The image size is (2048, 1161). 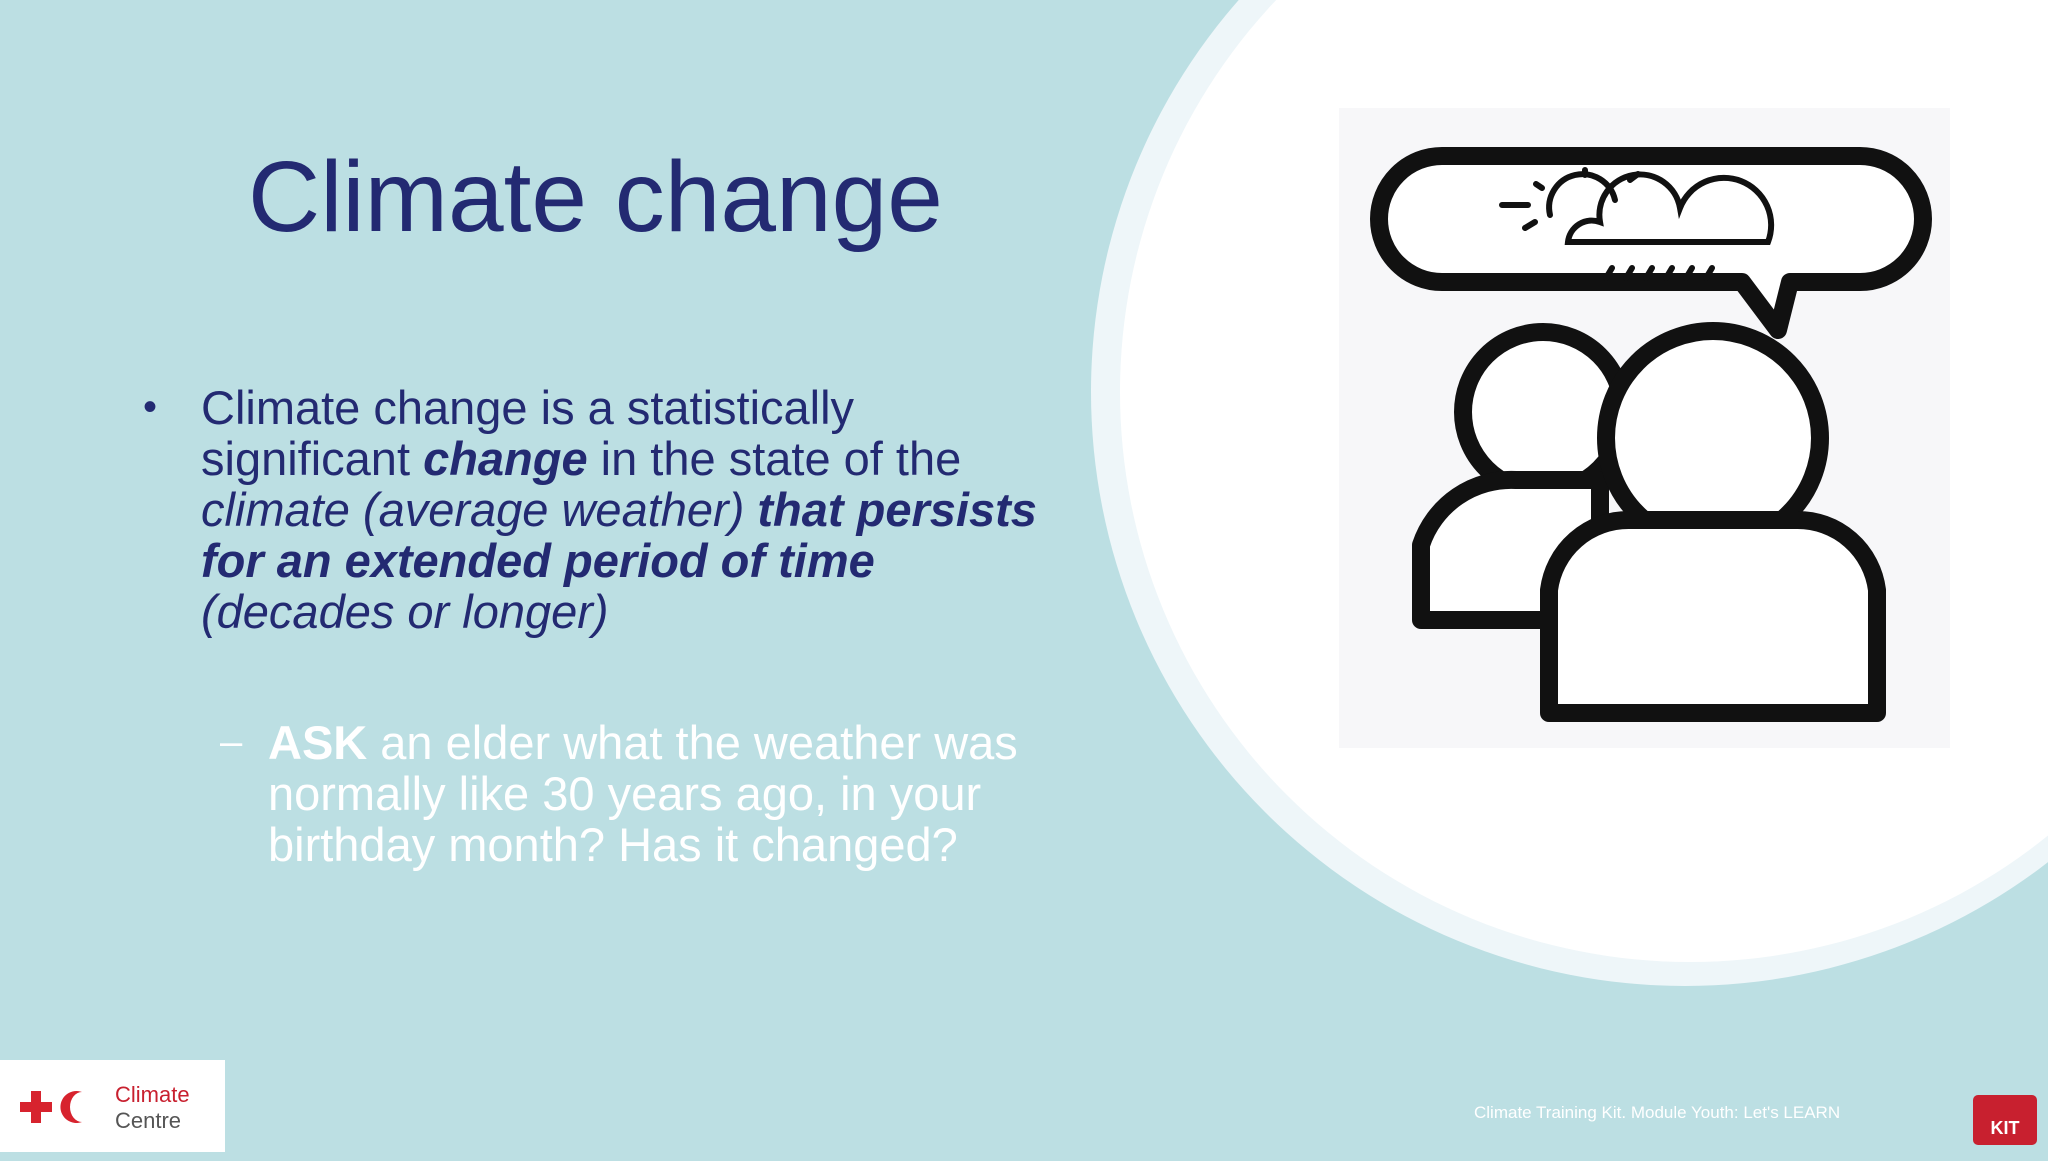 I want to click on logo-text: Centre, so click(x=148, y=1120).